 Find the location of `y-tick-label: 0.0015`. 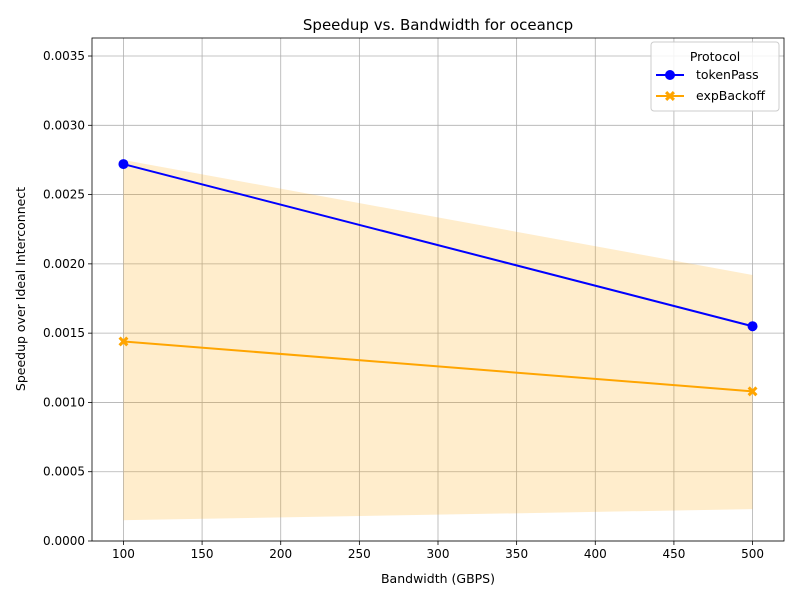

y-tick-label: 0.0015 is located at coordinates (64, 333).